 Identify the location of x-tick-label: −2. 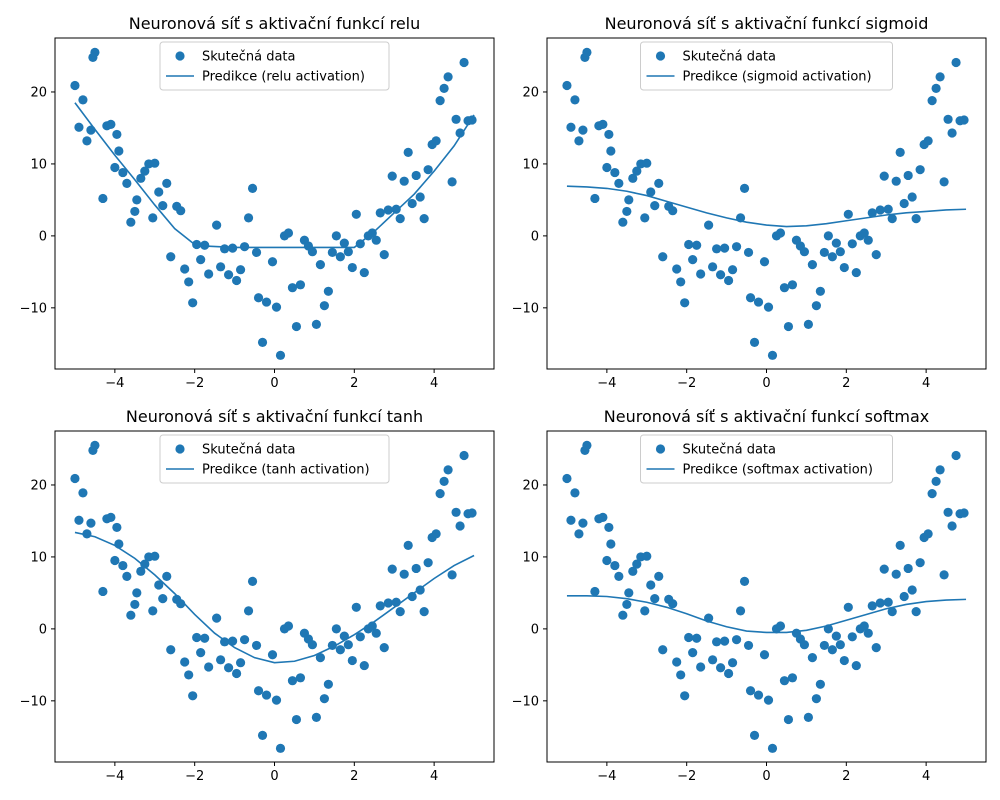
(686, 776).